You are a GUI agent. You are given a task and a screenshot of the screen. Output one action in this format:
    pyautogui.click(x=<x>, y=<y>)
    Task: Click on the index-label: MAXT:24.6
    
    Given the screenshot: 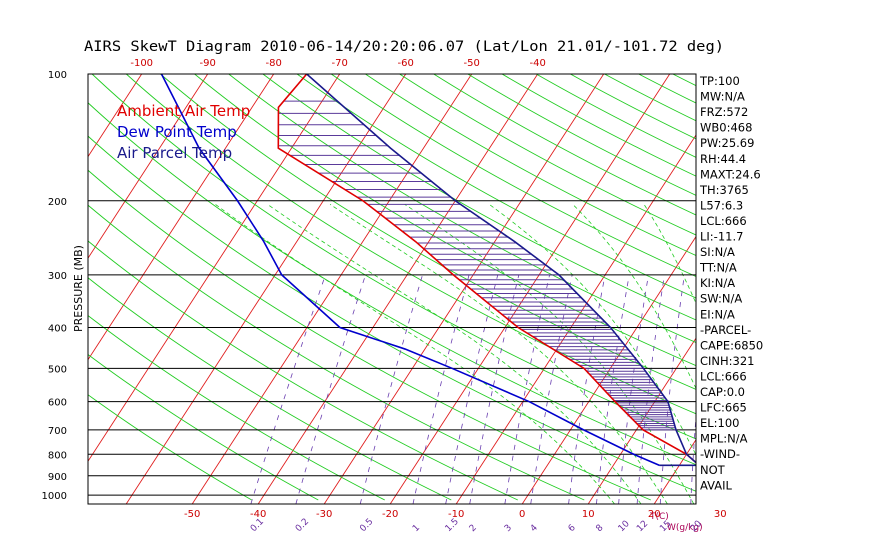 What is the action you would take?
    pyautogui.click(x=730, y=174)
    